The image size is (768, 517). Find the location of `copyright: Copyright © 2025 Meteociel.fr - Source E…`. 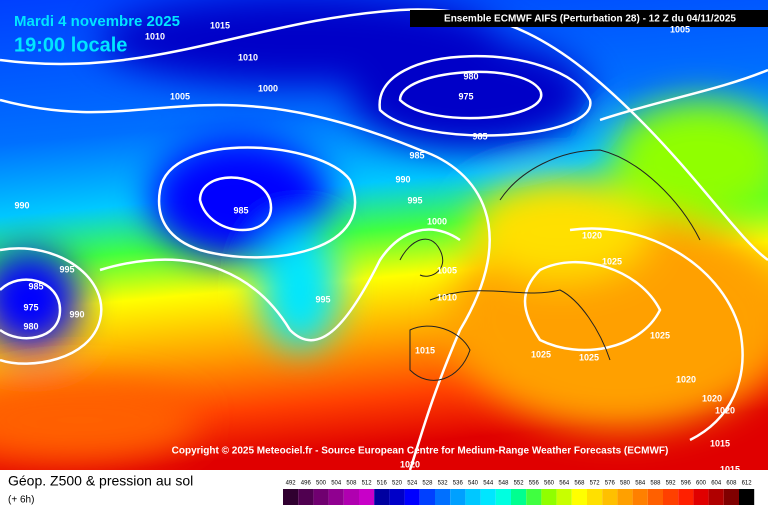

copyright: Copyright © 2025 Meteociel.fr - Source E… is located at coordinates (420, 451).